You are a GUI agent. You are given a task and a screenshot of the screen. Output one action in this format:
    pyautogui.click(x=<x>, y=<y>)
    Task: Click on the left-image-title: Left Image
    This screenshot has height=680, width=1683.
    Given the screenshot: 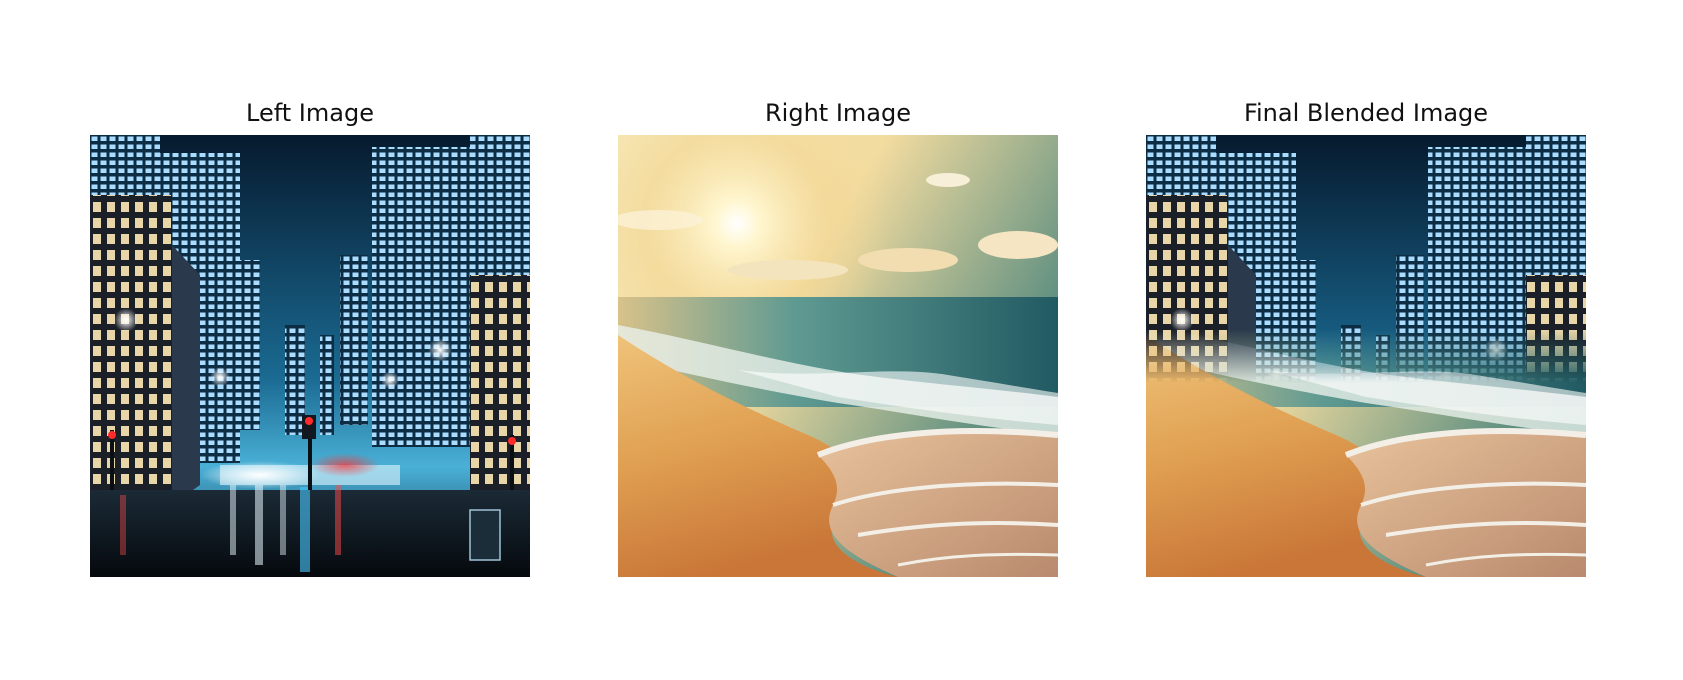 What is the action you would take?
    pyautogui.click(x=310, y=113)
    